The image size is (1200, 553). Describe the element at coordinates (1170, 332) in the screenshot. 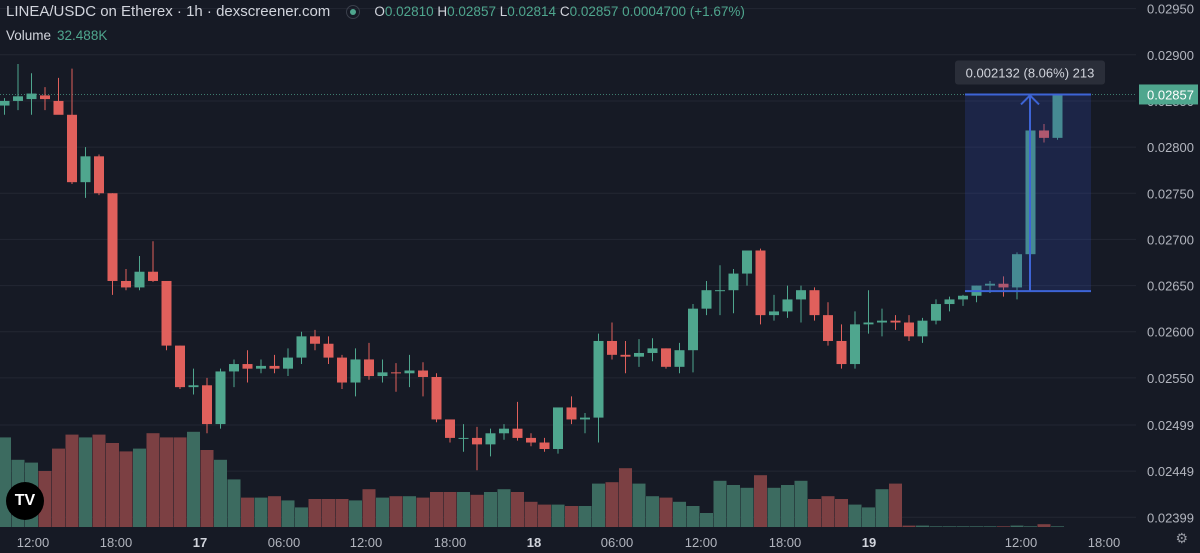

I see `y-tick-label: 0.02600` at that location.